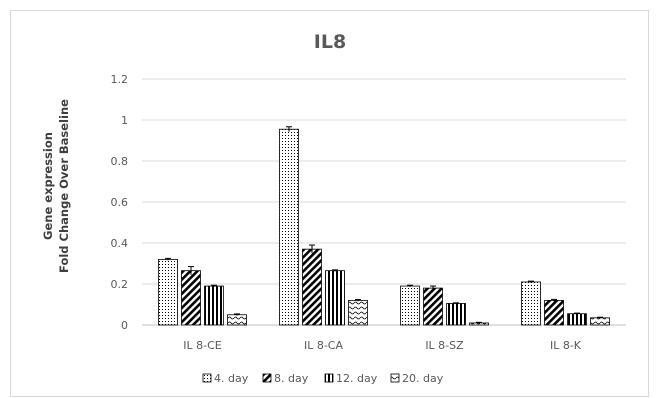 The width and height of the screenshot is (660, 398). I want to click on bar-20-day-il-8-ce, so click(237, 320).